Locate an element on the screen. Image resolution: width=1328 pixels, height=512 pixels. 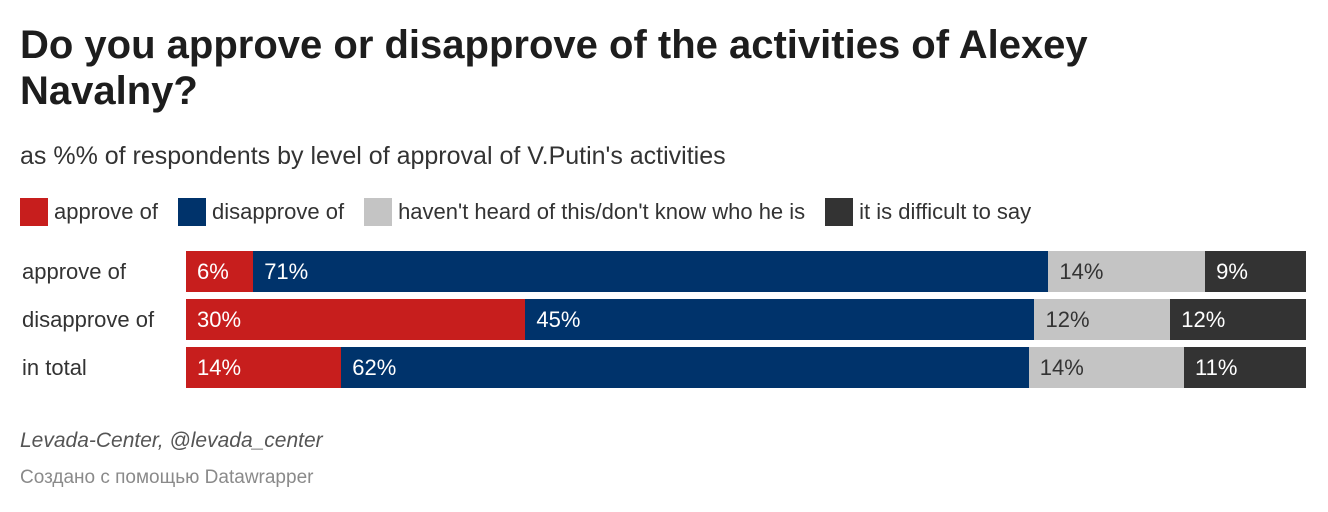
bar-row: approve of 6% 71% 14% 9% is located at coordinates (664, 272).